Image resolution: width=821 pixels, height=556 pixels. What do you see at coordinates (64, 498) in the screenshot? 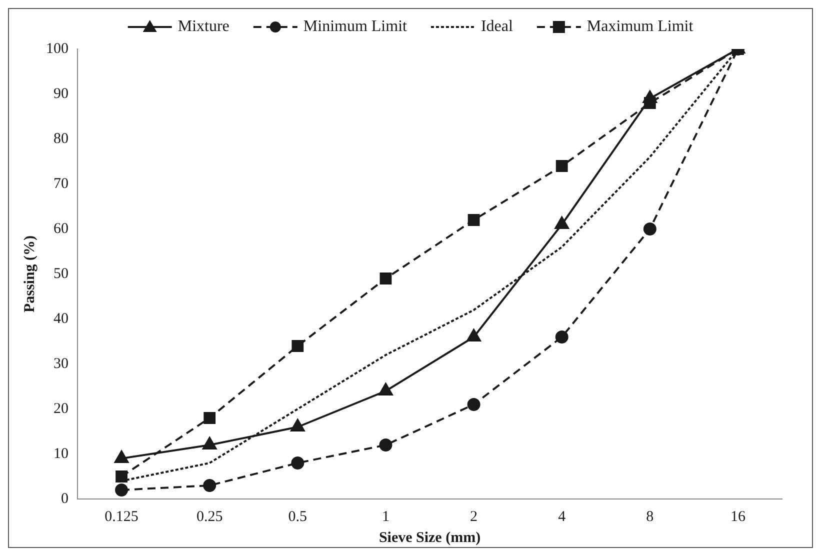
I see `y-tick-label: 0` at bounding box center [64, 498].